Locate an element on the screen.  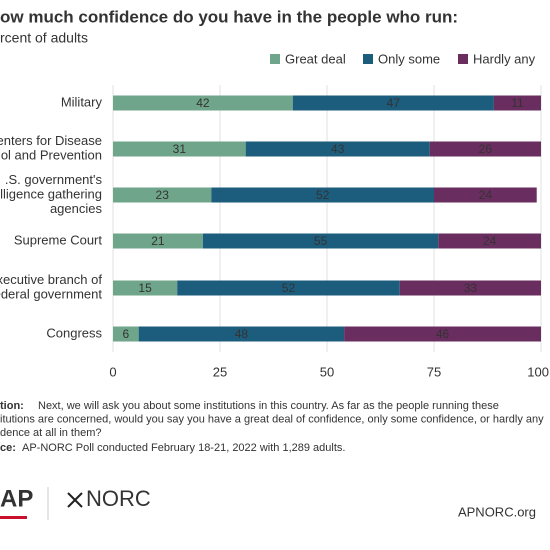
category-label: ederal government is located at coordinates (51, 294).